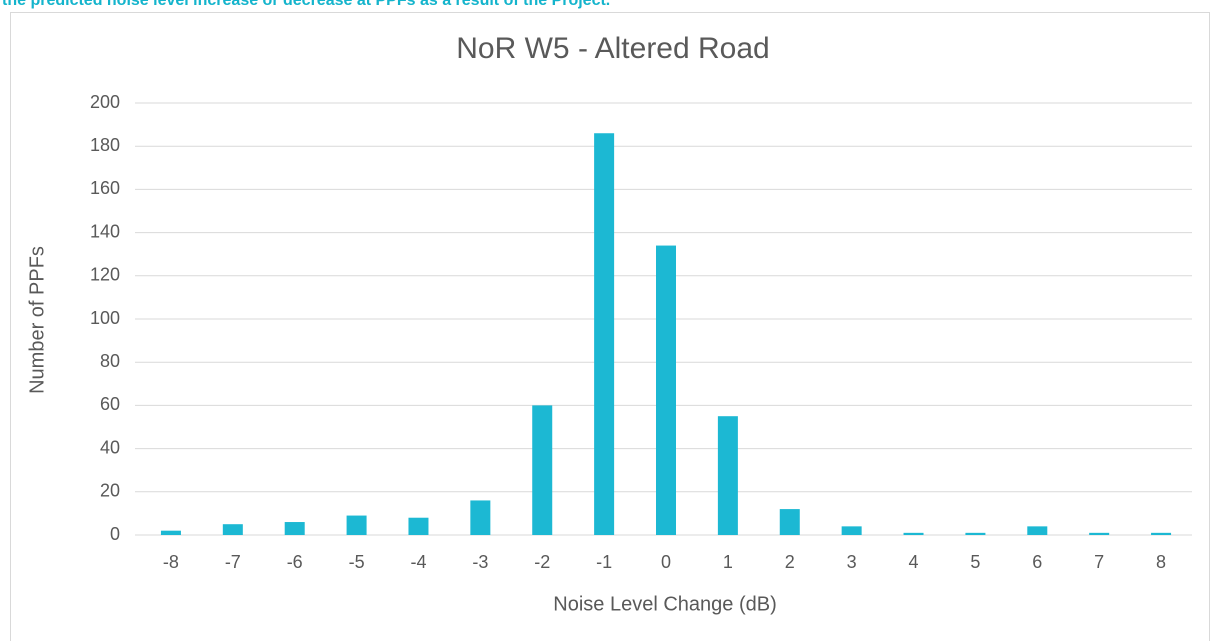 This screenshot has height=641, width=1217. Describe the element at coordinates (105, 318) in the screenshot. I see `y-tick-label: 100` at that location.